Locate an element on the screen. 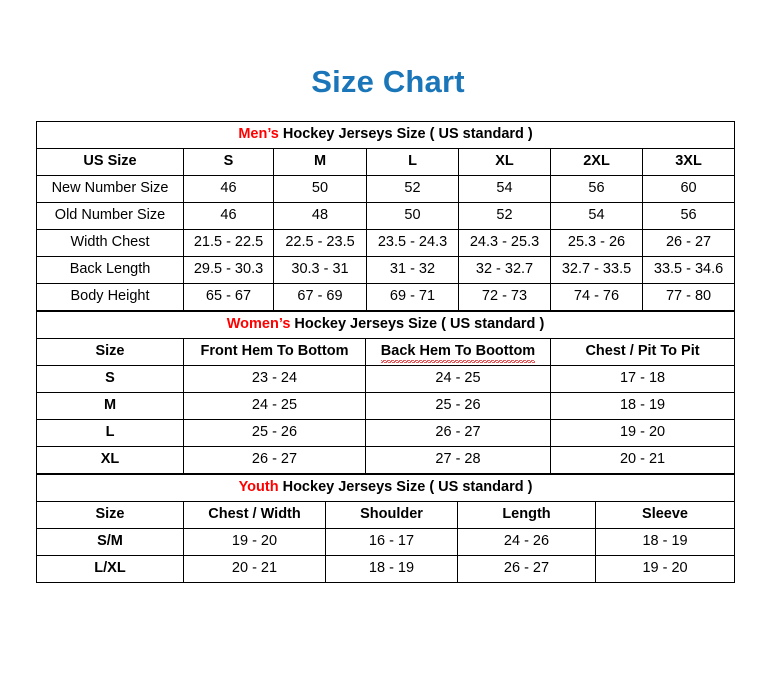 The image size is (776, 692). womens-row-1-label: M is located at coordinates (110, 406).